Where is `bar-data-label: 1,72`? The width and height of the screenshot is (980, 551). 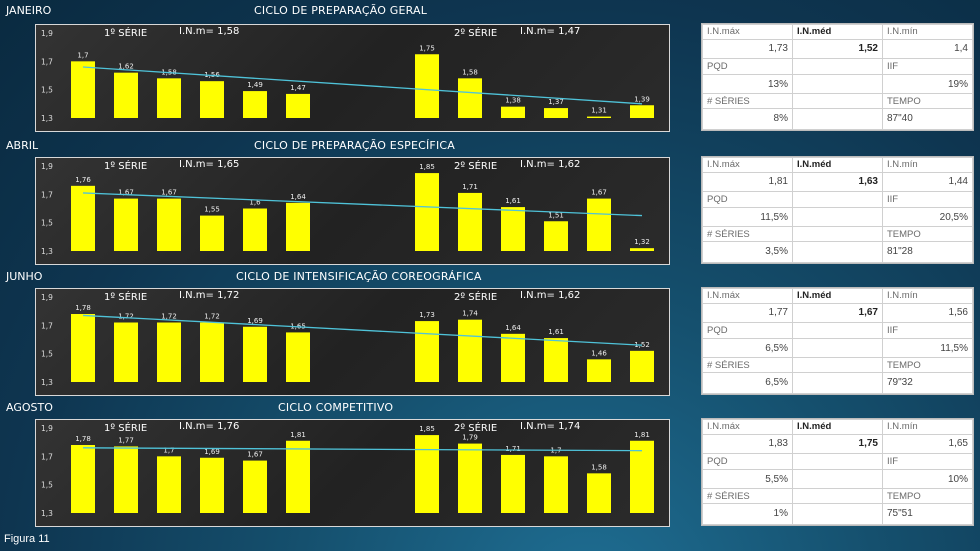
bar-data-label: 1,72 is located at coordinates (126, 317).